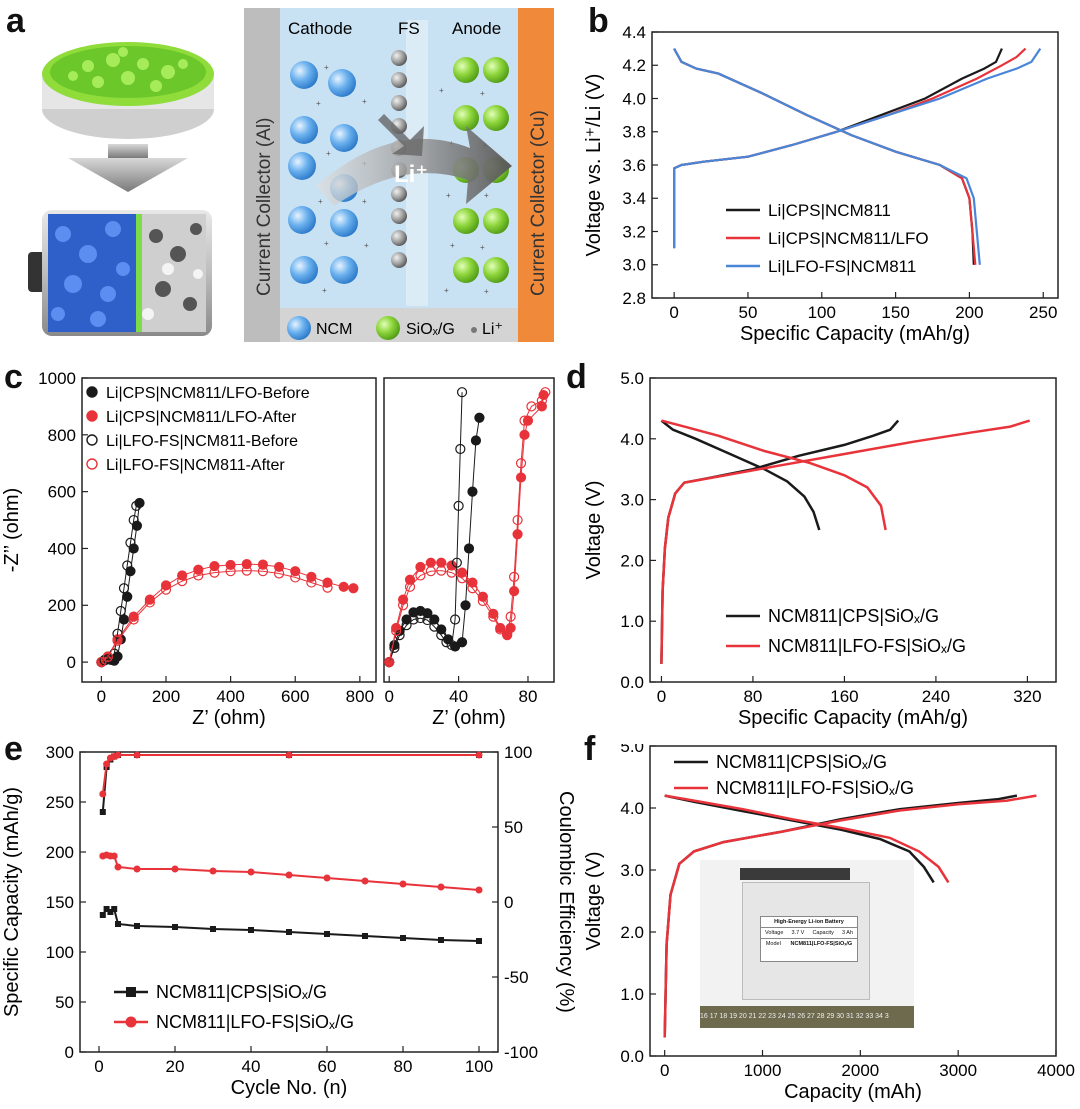 The width and height of the screenshot is (1080, 1109). What do you see at coordinates (62, 548) in the screenshot?
I see `c1-y-tick-label: 400` at bounding box center [62, 548].